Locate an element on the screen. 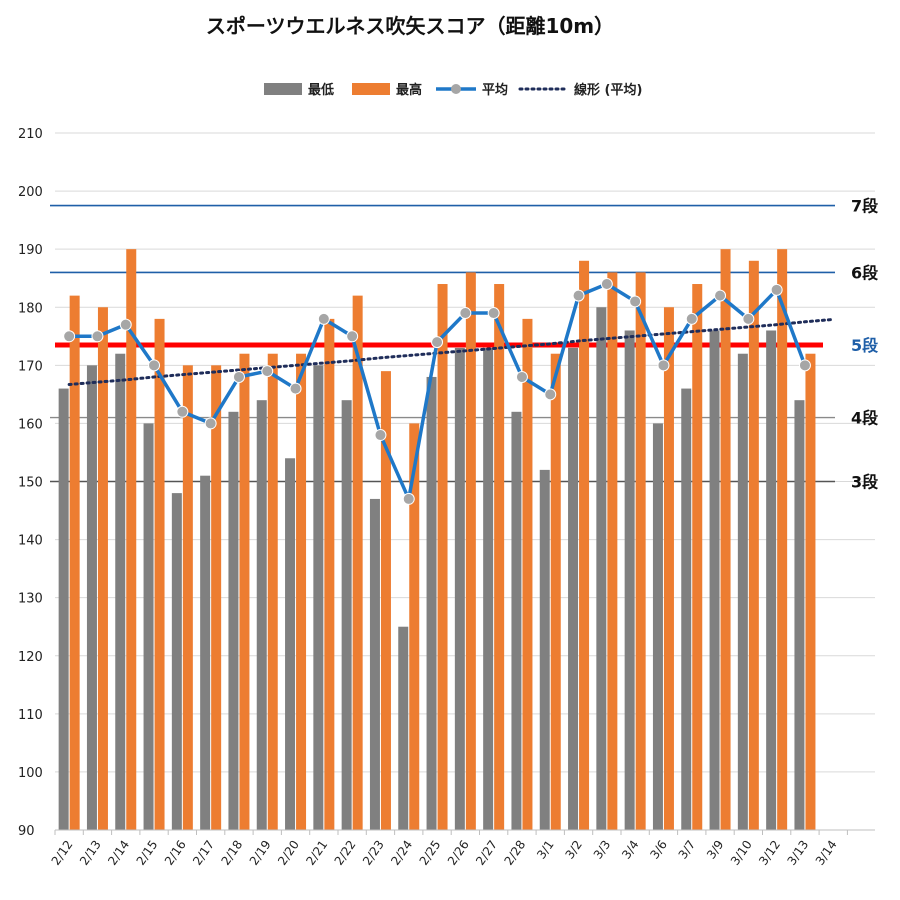  trendline-path is located at coordinates (451, 352).